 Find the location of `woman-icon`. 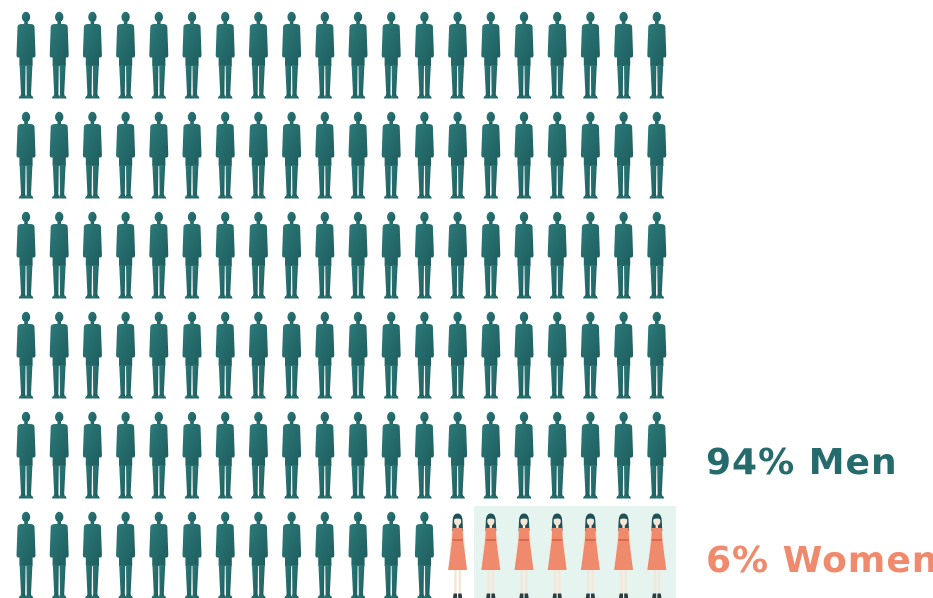

woman-icon is located at coordinates (458, 555).